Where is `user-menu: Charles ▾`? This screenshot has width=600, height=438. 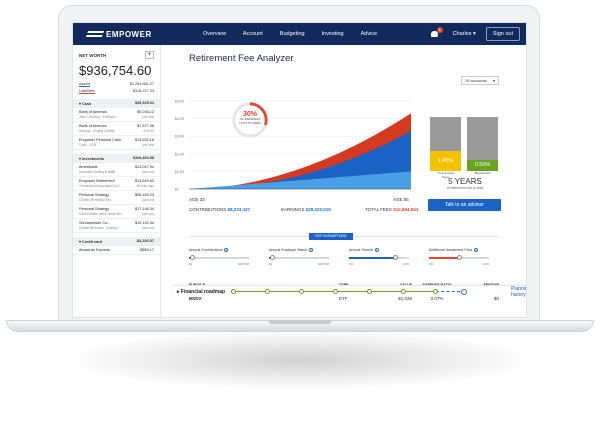
user-menu: Charles ▾ is located at coordinates (464, 34).